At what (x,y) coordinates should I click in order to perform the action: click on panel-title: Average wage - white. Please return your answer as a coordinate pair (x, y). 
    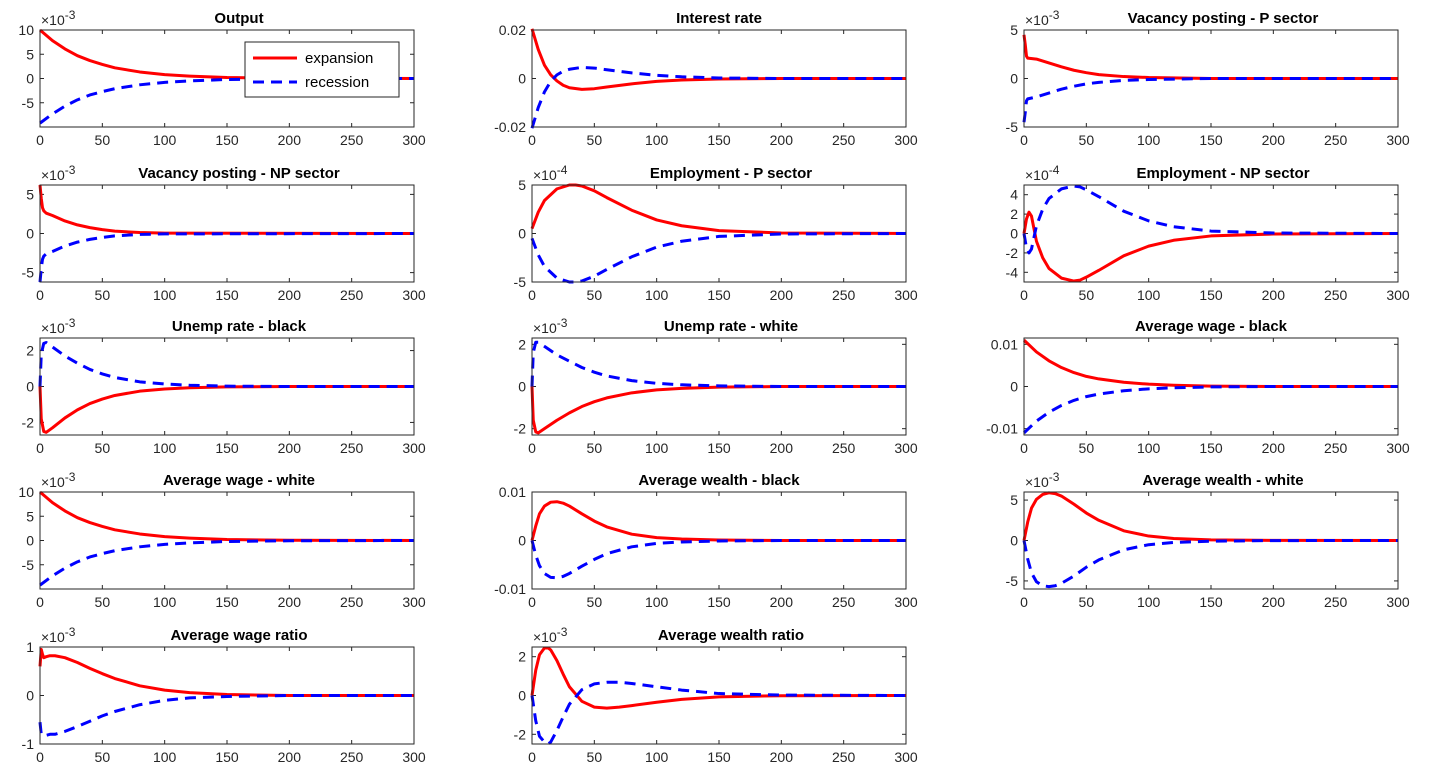
    Looking at the image, I should click on (239, 480).